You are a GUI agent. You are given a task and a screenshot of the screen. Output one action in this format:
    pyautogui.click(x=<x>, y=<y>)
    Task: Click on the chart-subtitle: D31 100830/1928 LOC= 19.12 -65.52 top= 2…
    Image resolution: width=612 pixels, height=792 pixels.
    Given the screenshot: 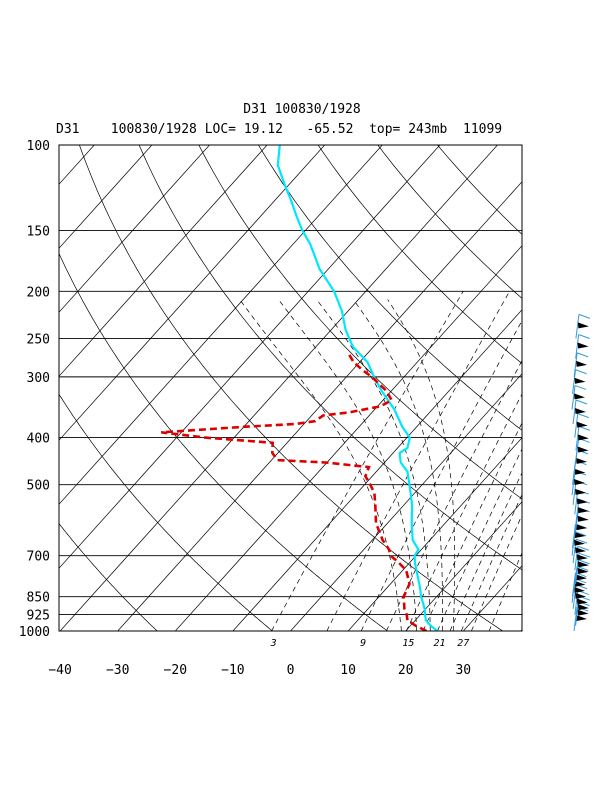 What is the action you would take?
    pyautogui.click(x=279, y=129)
    